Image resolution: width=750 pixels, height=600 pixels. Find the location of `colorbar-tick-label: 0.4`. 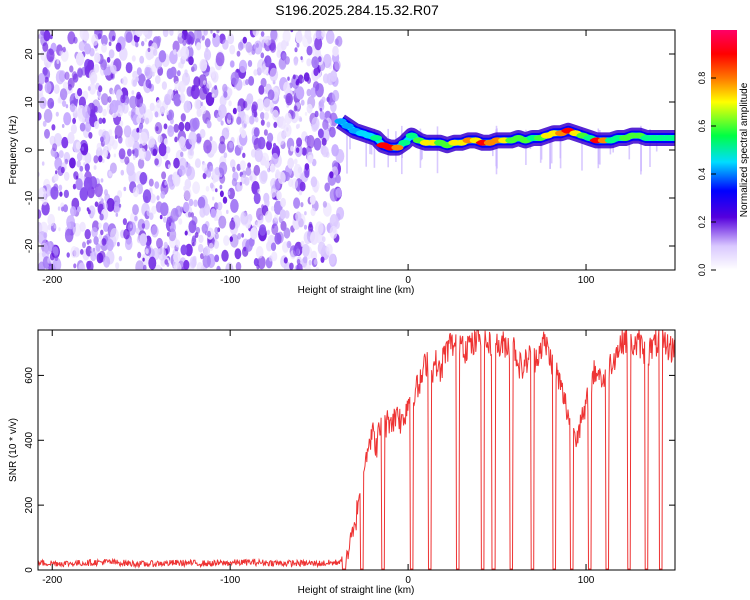

colorbar-tick-label: 0.4 is located at coordinates (702, 174).